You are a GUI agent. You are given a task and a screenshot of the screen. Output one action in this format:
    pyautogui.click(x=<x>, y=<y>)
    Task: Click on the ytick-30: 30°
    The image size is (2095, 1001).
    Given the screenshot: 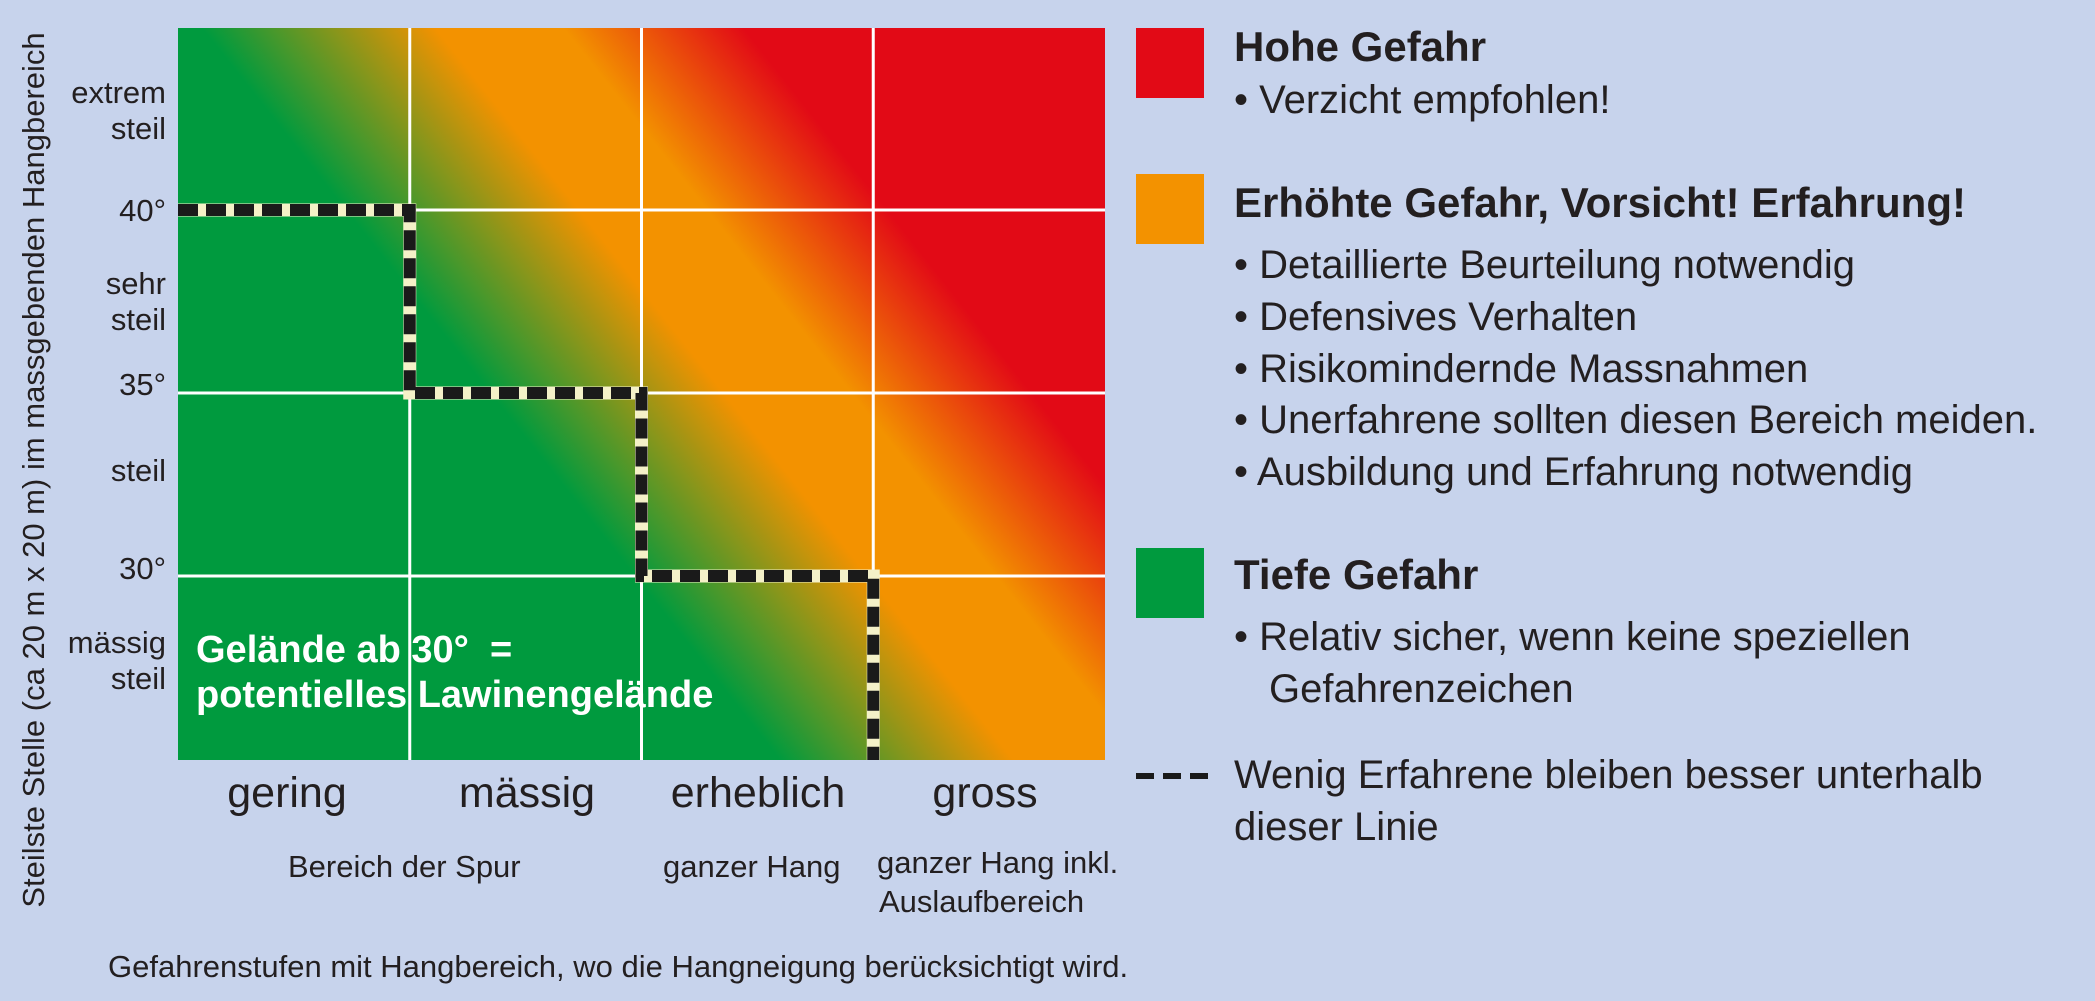 What is the action you would take?
    pyautogui.click(x=142, y=568)
    